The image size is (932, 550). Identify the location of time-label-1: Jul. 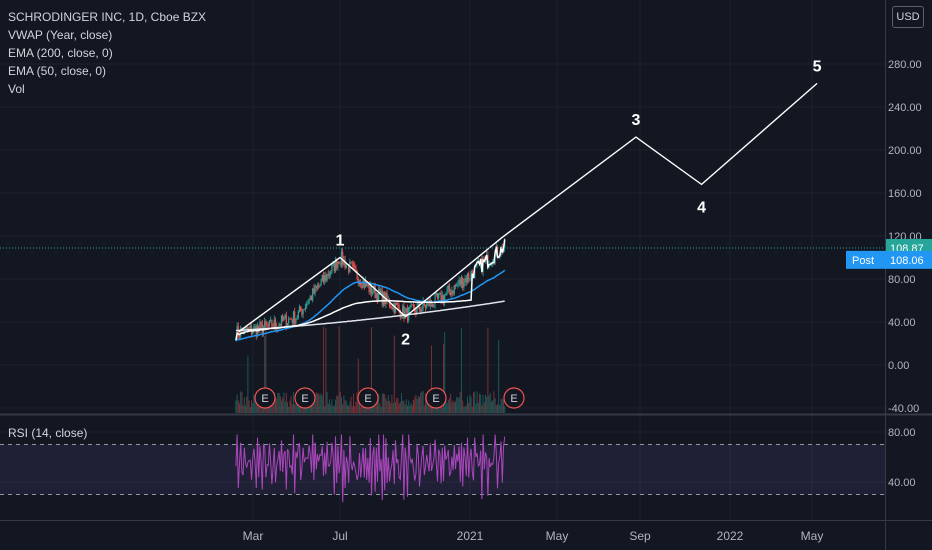
(339, 536).